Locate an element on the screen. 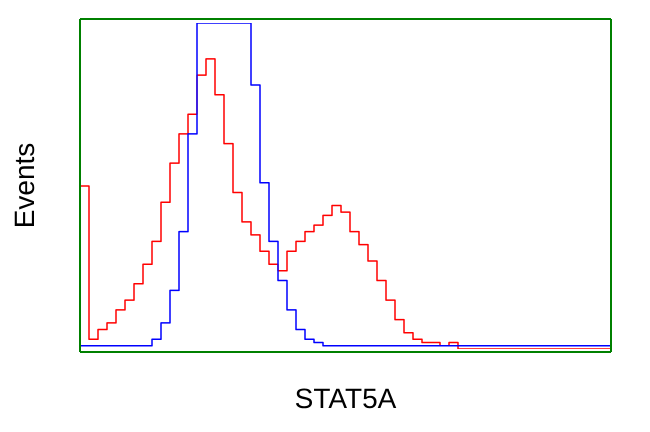  y-axis-title: Events is located at coordinates (24, 185).